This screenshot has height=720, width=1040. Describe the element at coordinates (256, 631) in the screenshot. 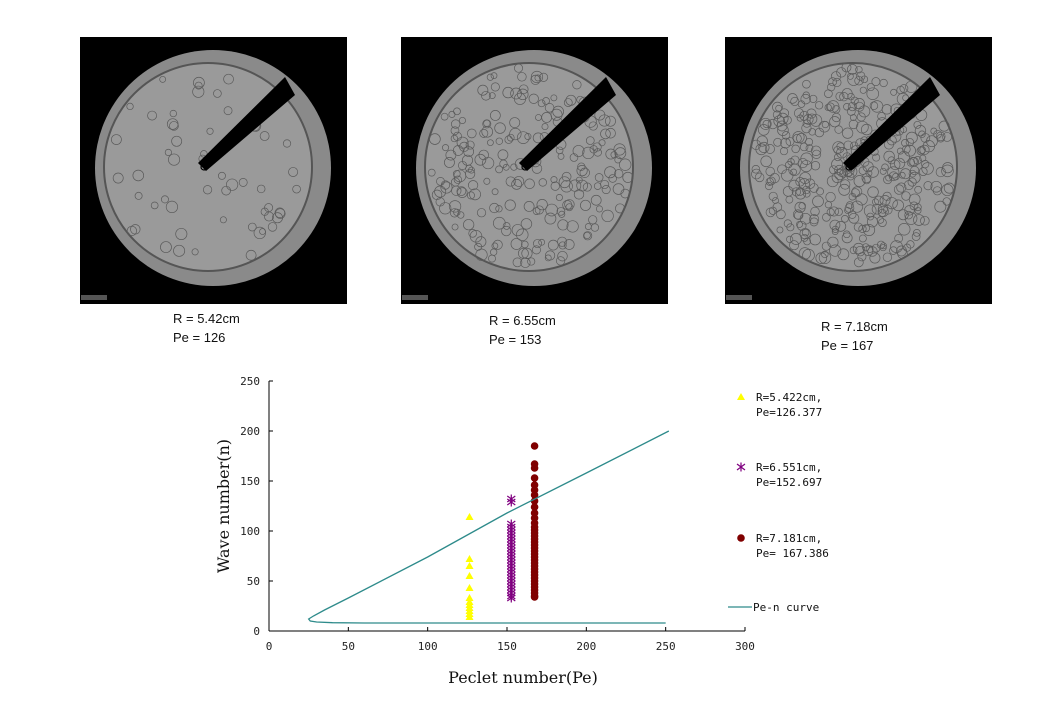

I see `y-tick-label: 0` at that location.